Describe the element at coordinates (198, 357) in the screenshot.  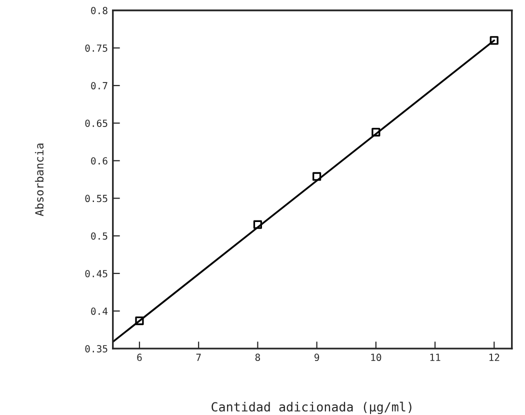
I see `x-tick-label: 7` at that location.